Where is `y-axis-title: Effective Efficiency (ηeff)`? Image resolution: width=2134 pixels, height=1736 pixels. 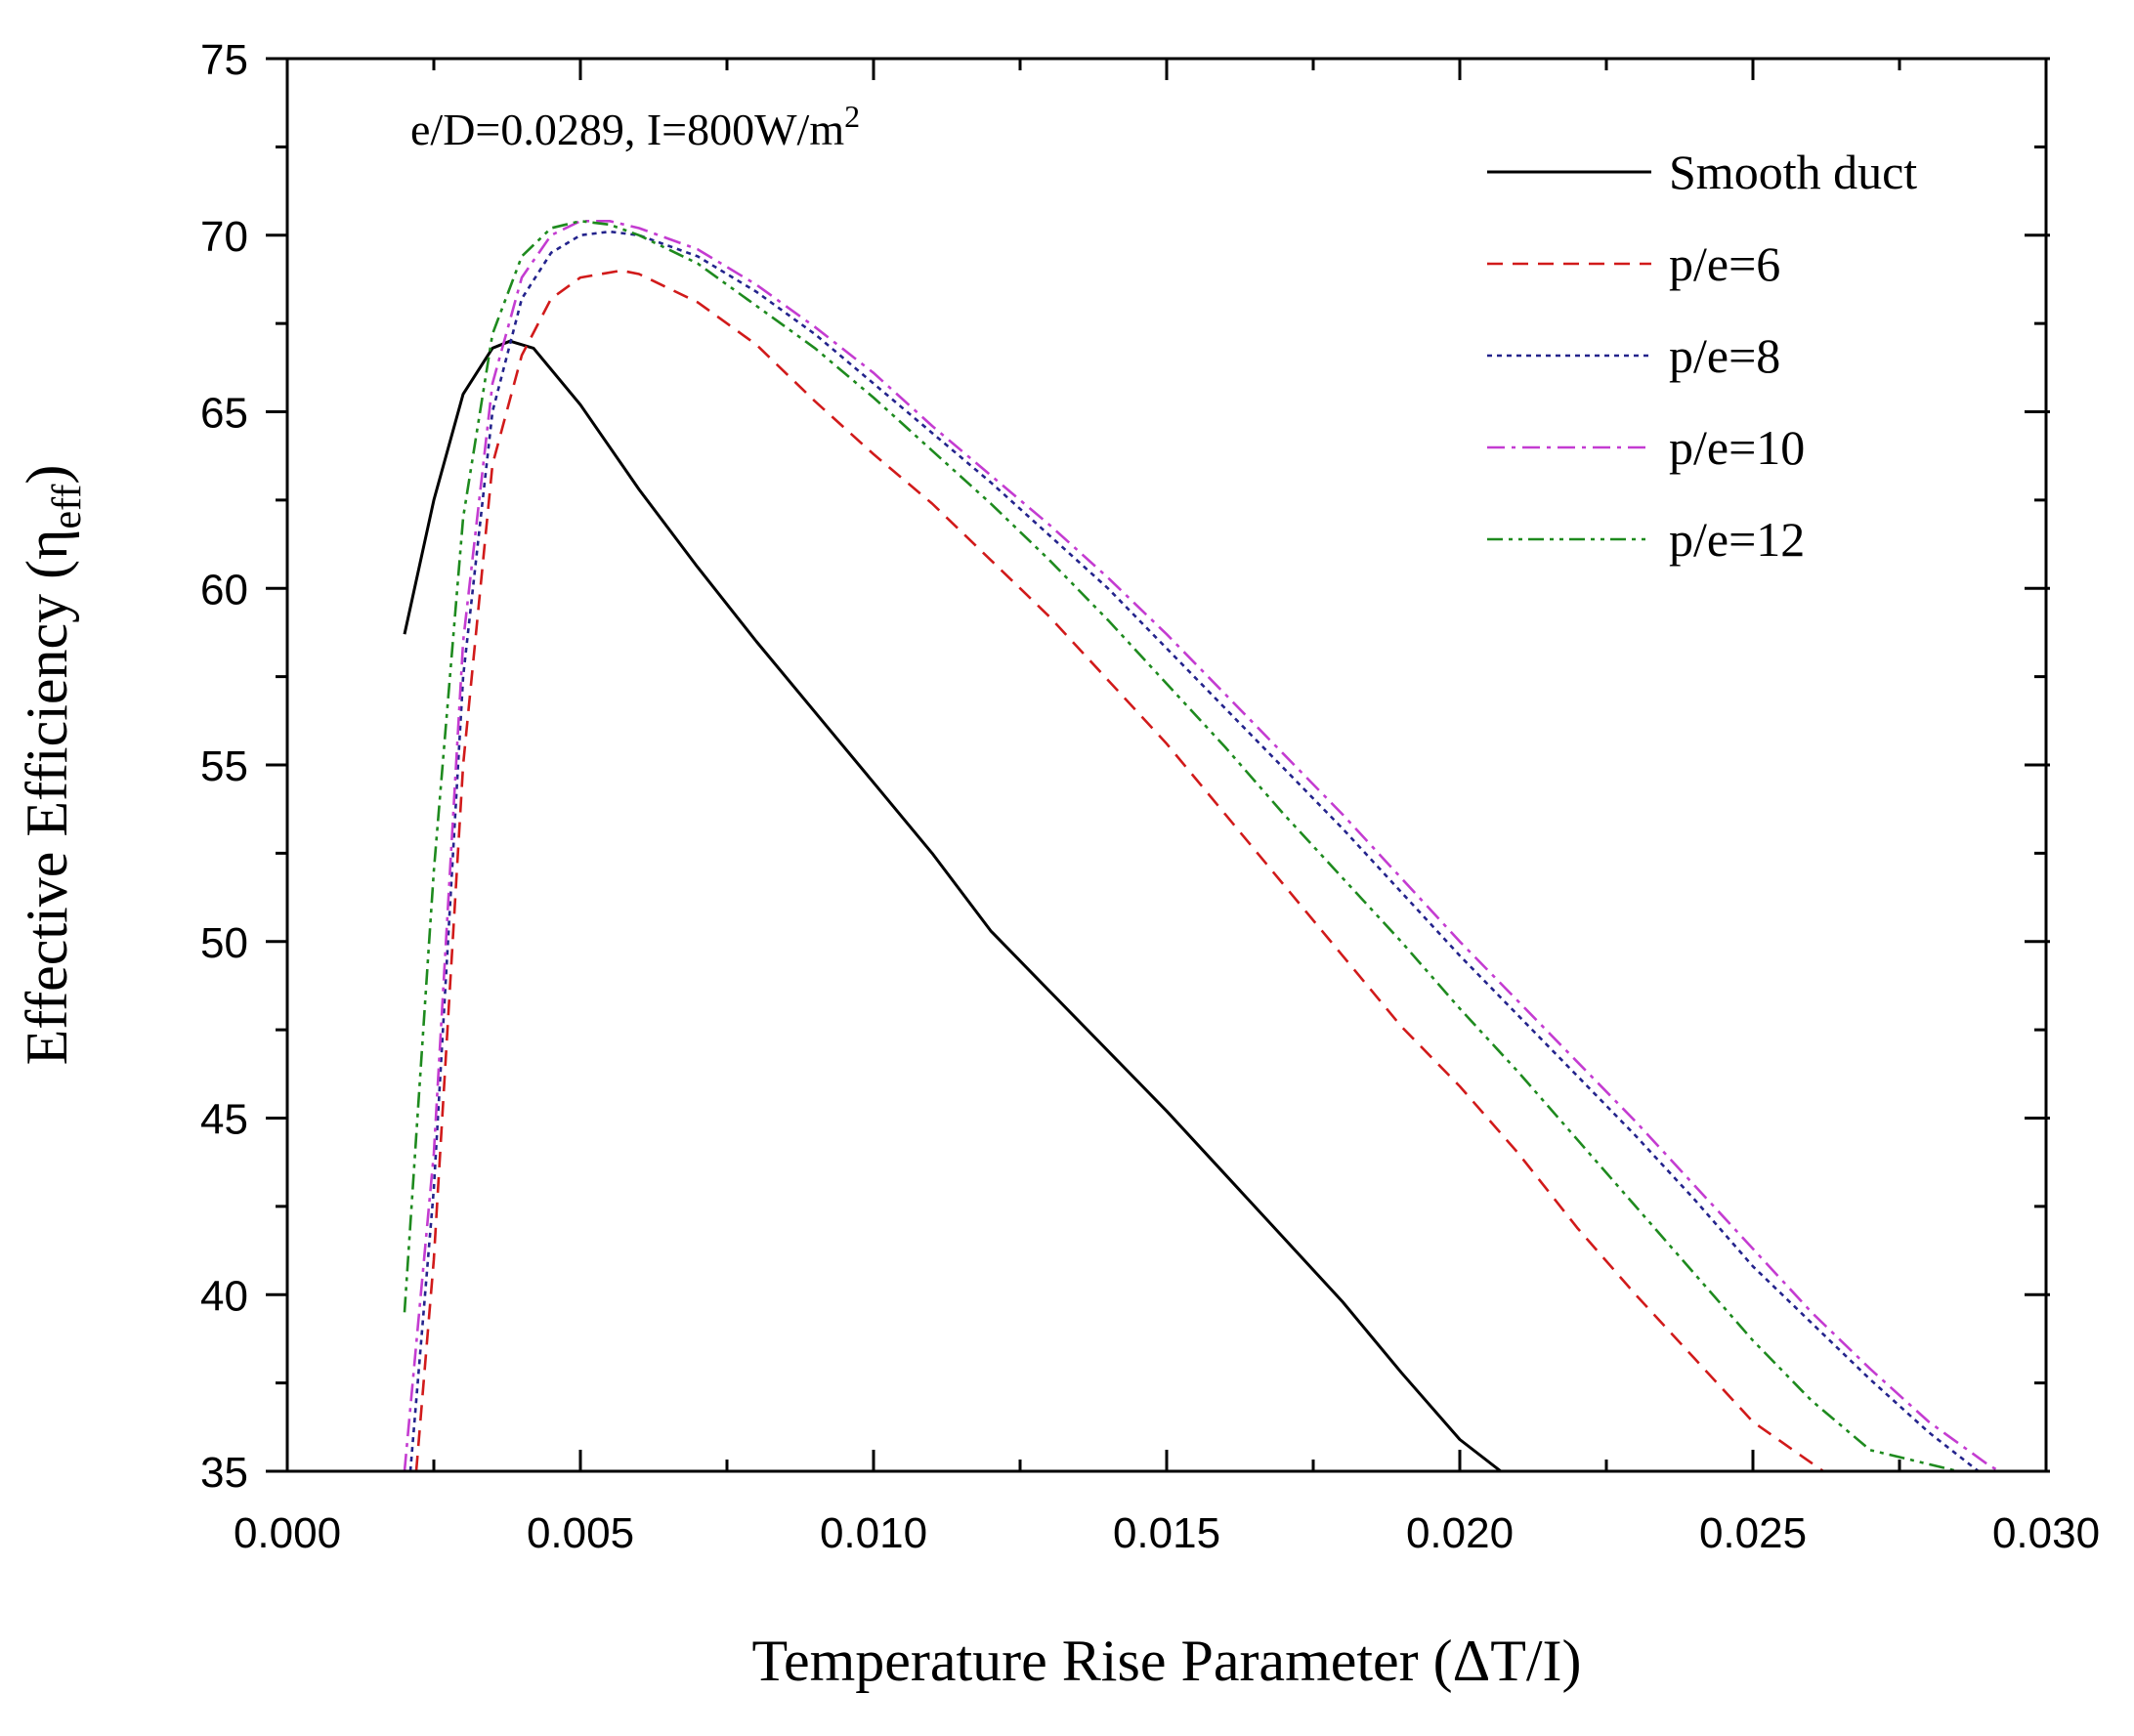
y-axis-title: Effective Efficiency (ηeff) is located at coordinates (52, 765).